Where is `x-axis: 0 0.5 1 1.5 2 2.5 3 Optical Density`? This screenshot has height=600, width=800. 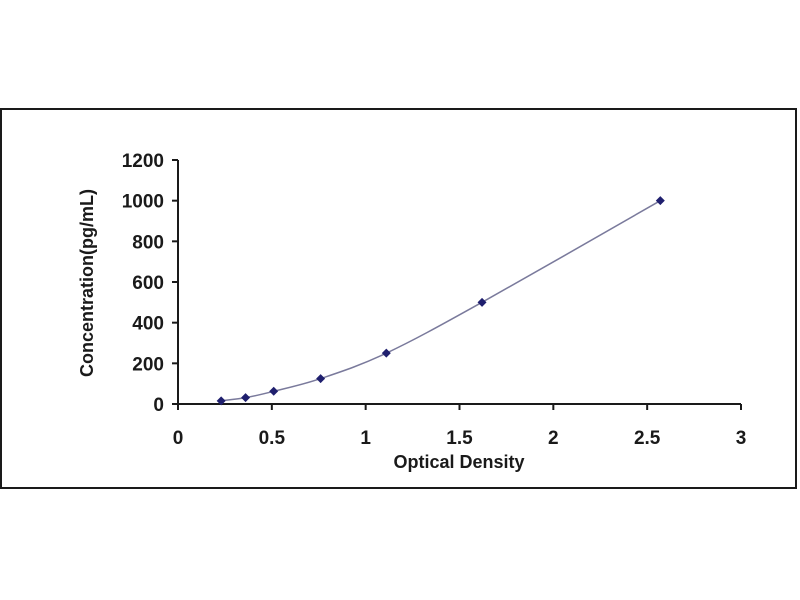 x-axis: 0 0.5 1 1.5 2 2.5 3 Optical Density is located at coordinates (460, 437).